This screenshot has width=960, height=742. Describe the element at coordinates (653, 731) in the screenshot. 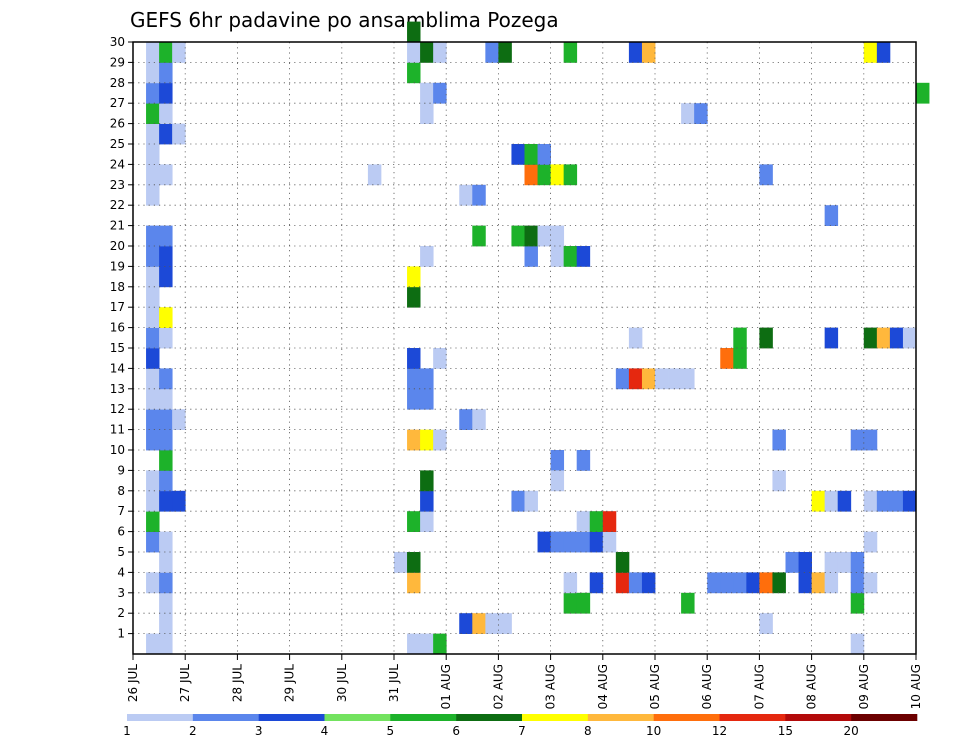

I see `colorbar-label: 10` at that location.